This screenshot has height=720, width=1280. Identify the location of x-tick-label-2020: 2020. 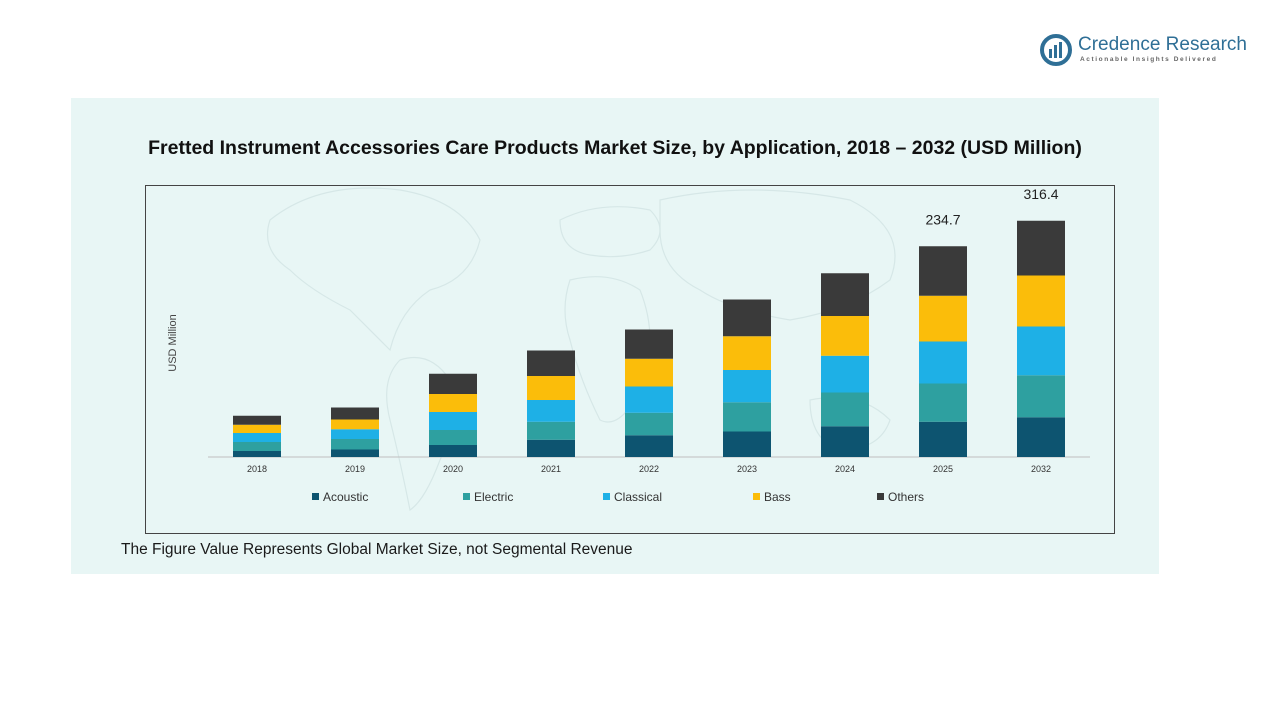
(453, 469).